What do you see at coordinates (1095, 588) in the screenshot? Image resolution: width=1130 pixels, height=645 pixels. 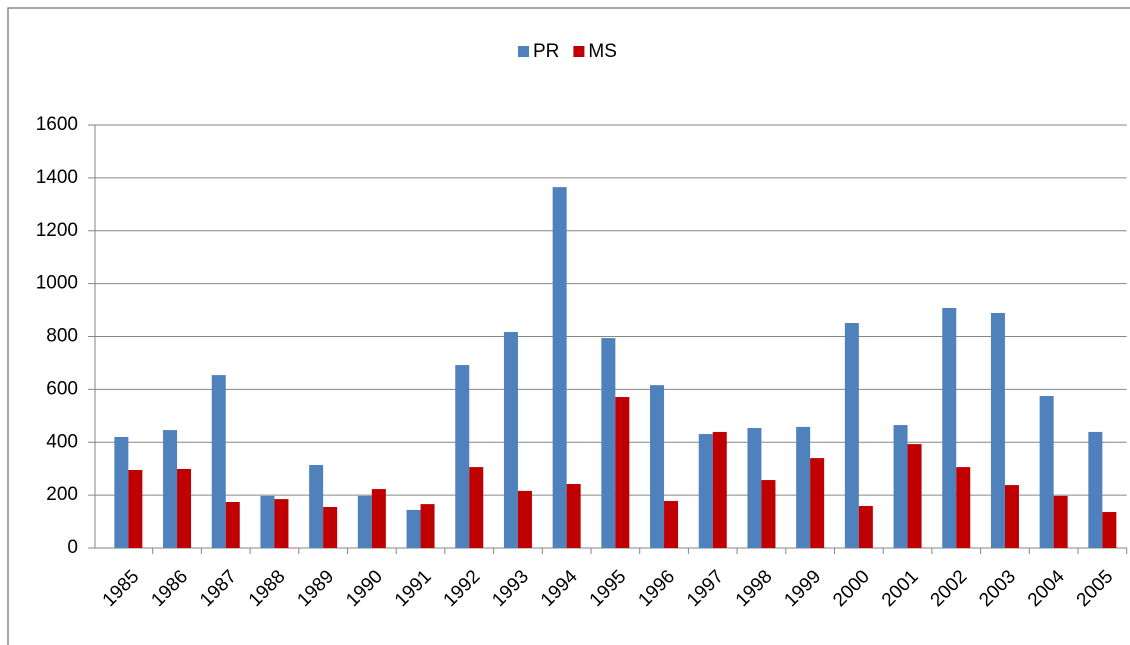 I see `x-tick-label: 2005` at bounding box center [1095, 588].